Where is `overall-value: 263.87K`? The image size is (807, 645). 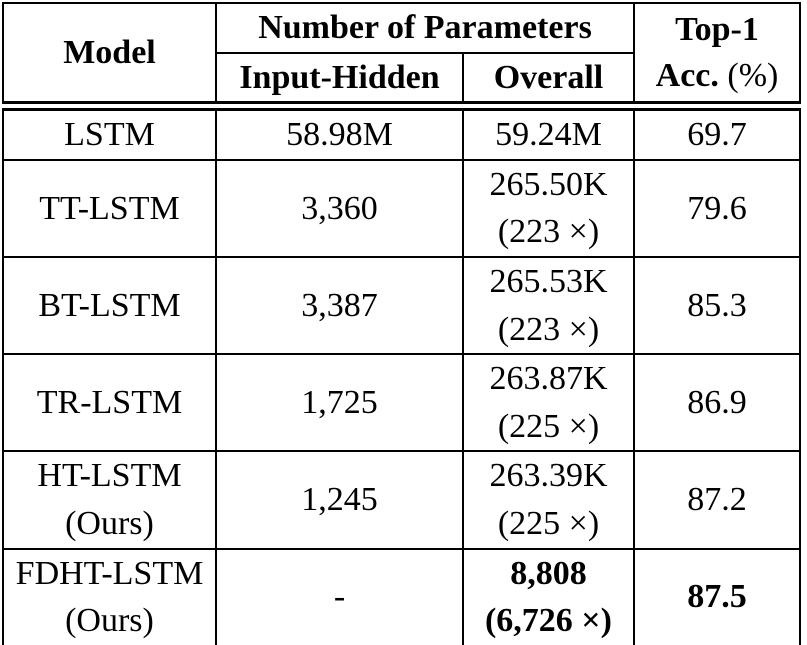 overall-value: 263.87K is located at coordinates (548, 379).